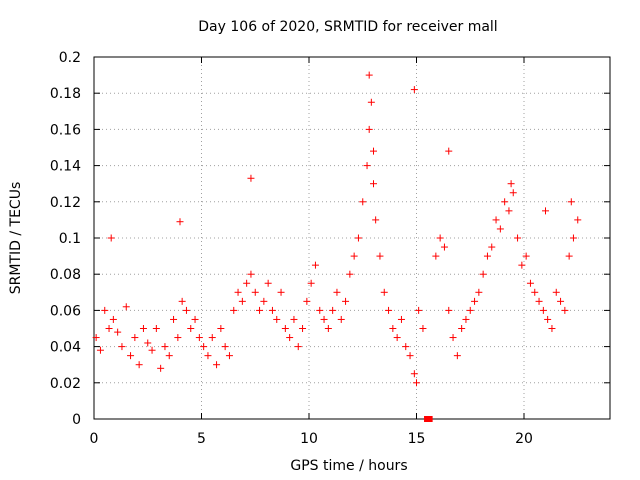 Image resolution: width=640 pixels, height=480 pixels. What do you see at coordinates (65, 275) in the screenshot?
I see `y-tick-label: 0.08` at bounding box center [65, 275].